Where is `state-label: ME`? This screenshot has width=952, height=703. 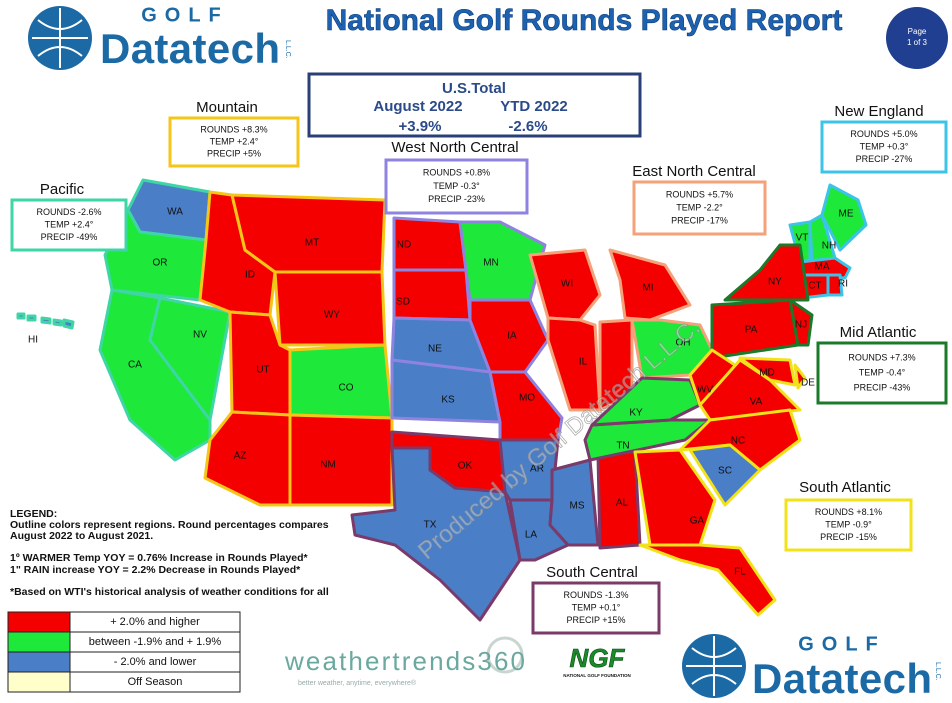 state-label: ME is located at coordinates (846, 214).